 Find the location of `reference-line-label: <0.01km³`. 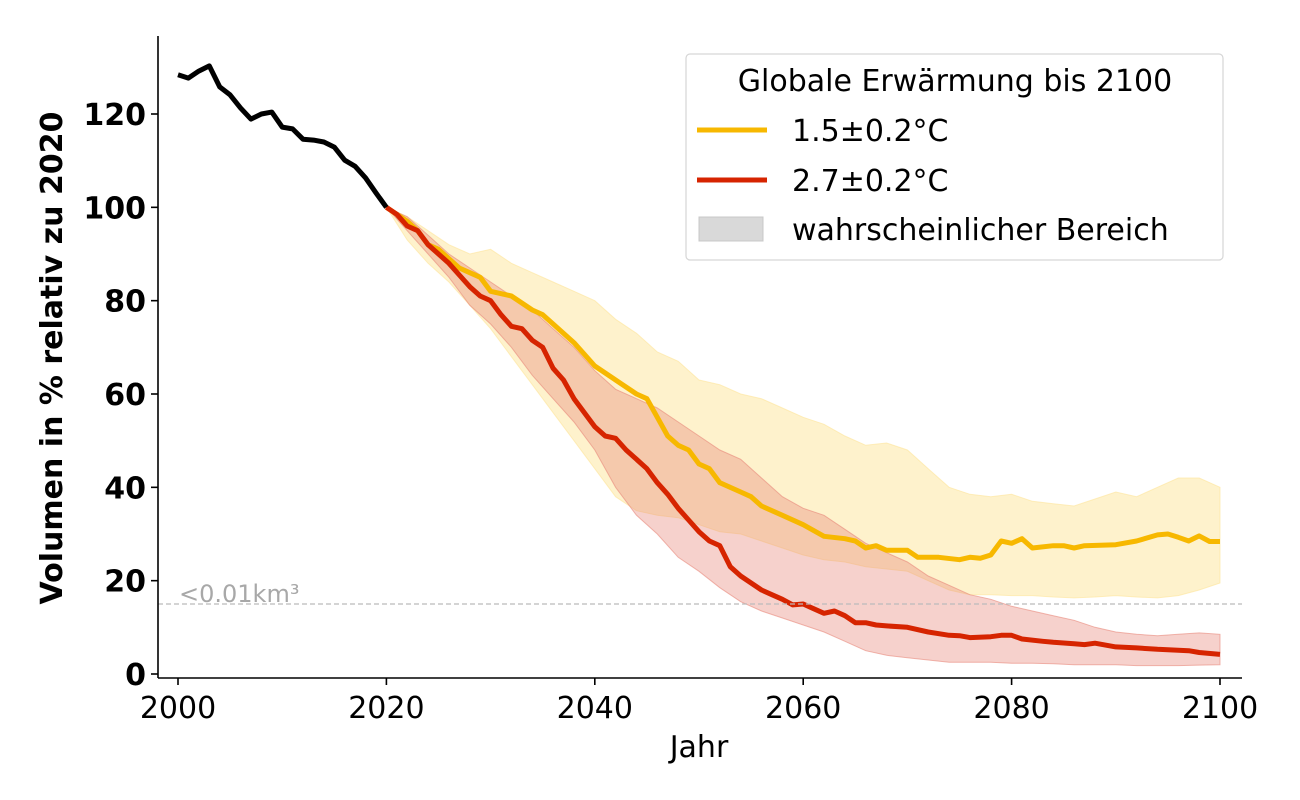

reference-line-label: <0.01km³ is located at coordinates (239, 594).